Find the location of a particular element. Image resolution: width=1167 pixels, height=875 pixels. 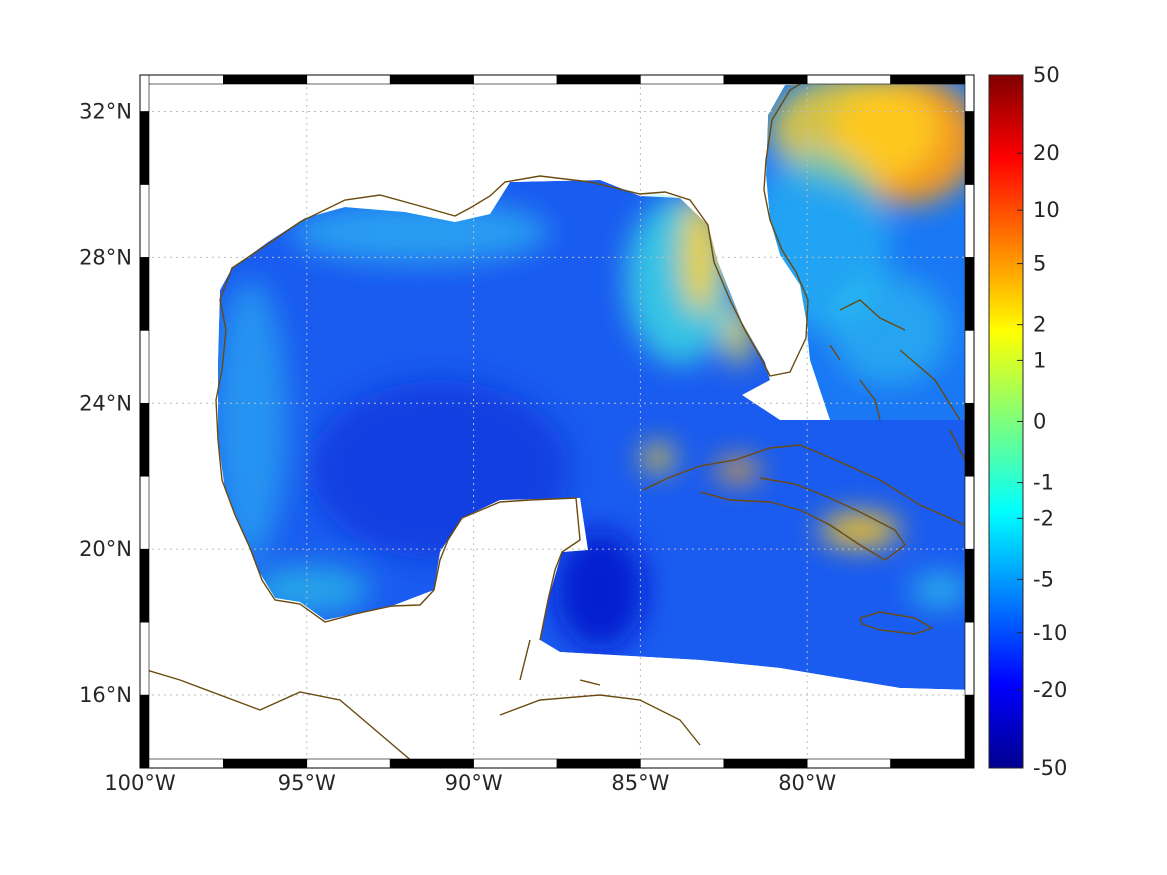

cuba-coastline is located at coordinates (808, 502).